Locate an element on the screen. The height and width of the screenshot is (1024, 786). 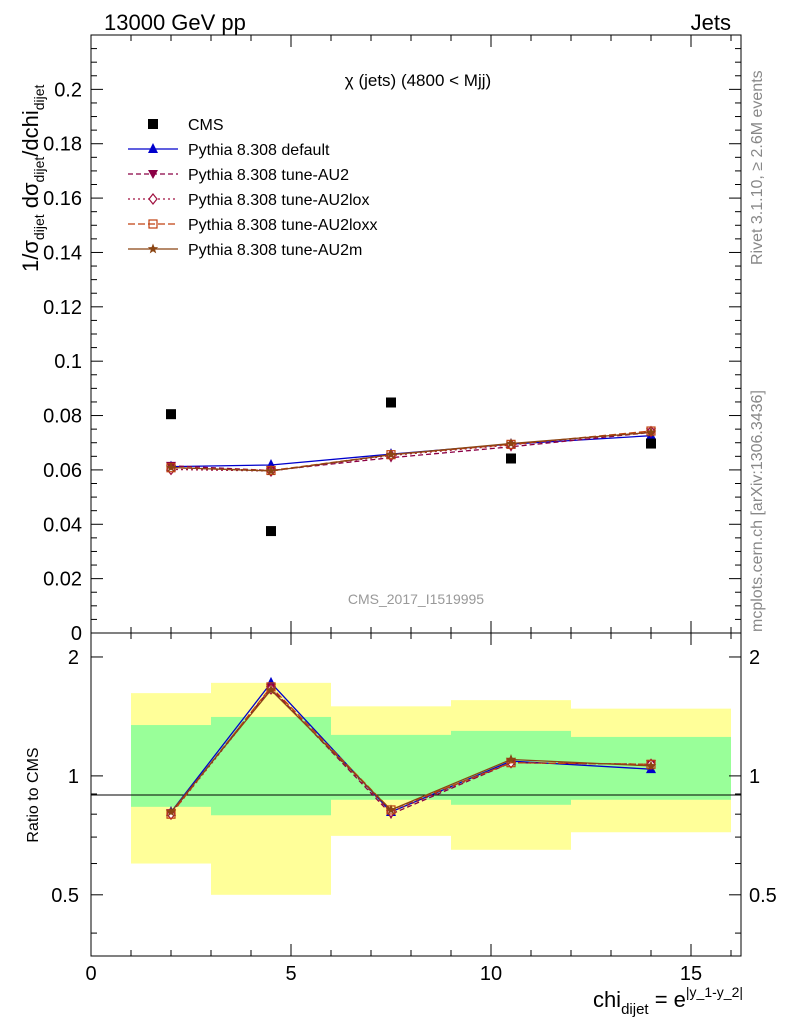
ratio-y-axis-label: Ratio to CMS is located at coordinates (33, 794).